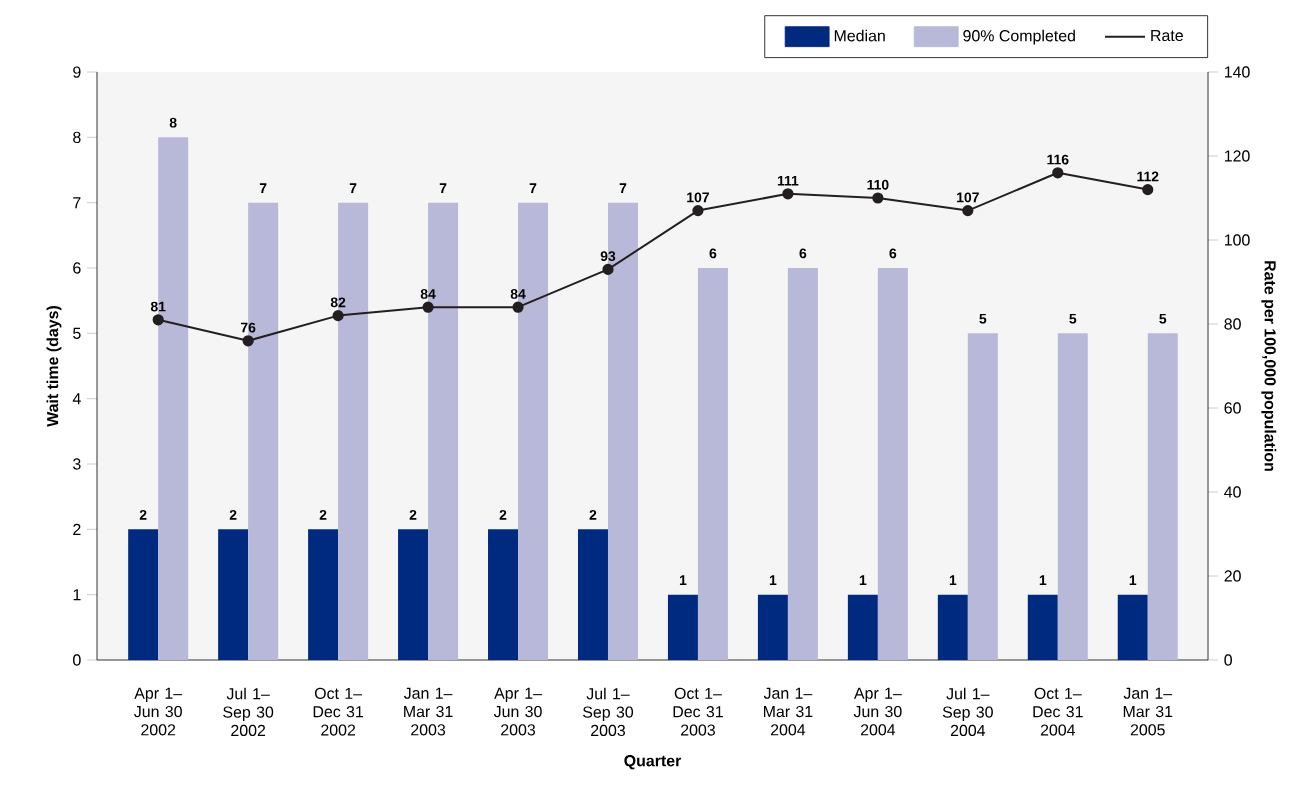 The image size is (1301, 794). Describe the element at coordinates (967, 712) in the screenshot. I see `x-tick-label: Jul 1– Sep 30 2004` at that location.